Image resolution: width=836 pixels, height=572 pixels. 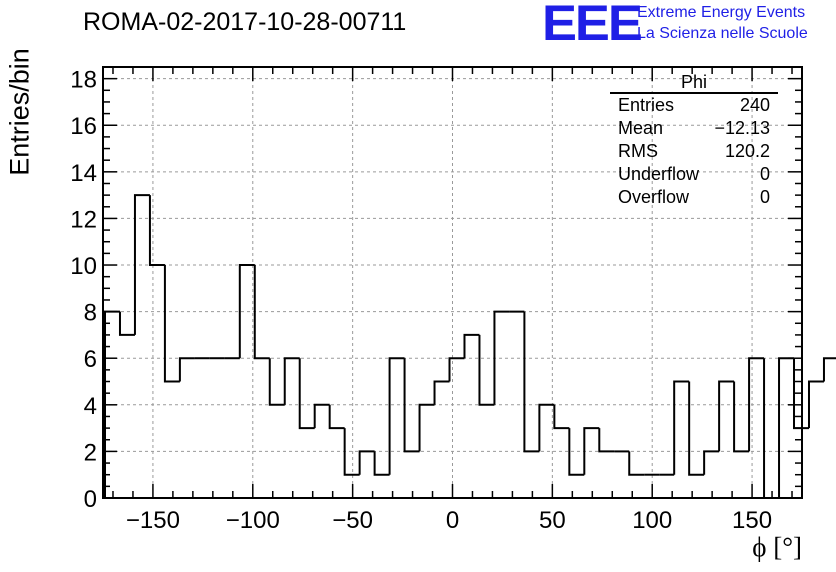 What do you see at coordinates (90, 452) in the screenshot?
I see `y-tick-label: 2` at bounding box center [90, 452].